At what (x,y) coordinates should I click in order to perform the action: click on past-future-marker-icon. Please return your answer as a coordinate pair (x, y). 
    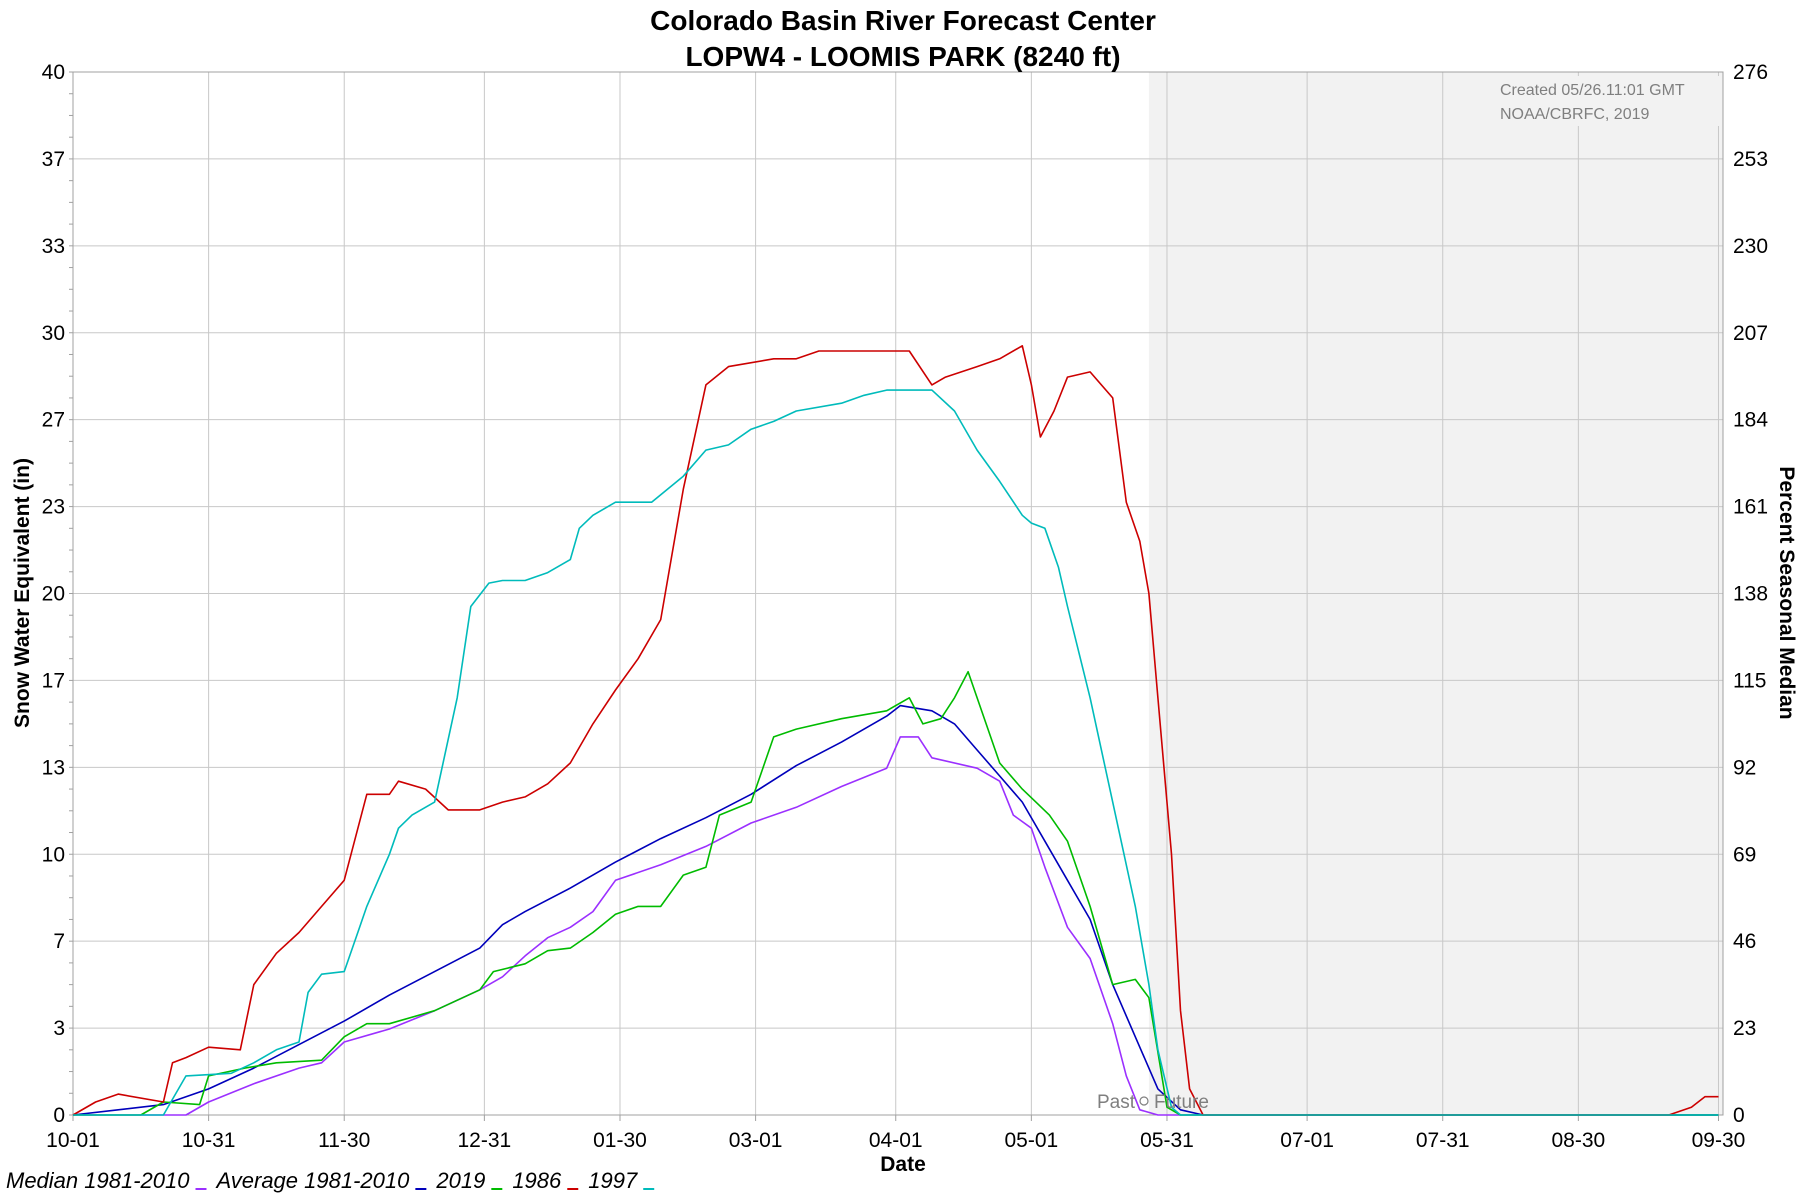
    Looking at the image, I should click on (1144, 1101).